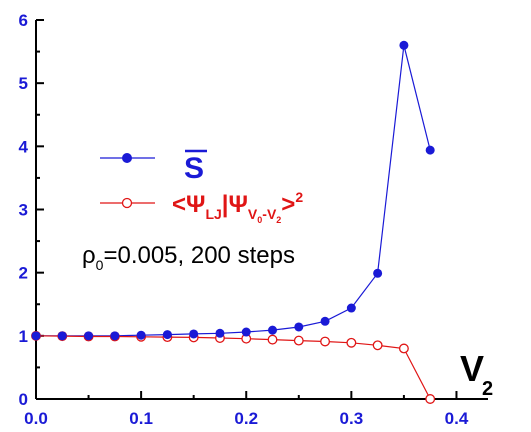 The height and width of the screenshot is (432, 531). I want to click on x-tick-label: 0.2, so click(246, 418).